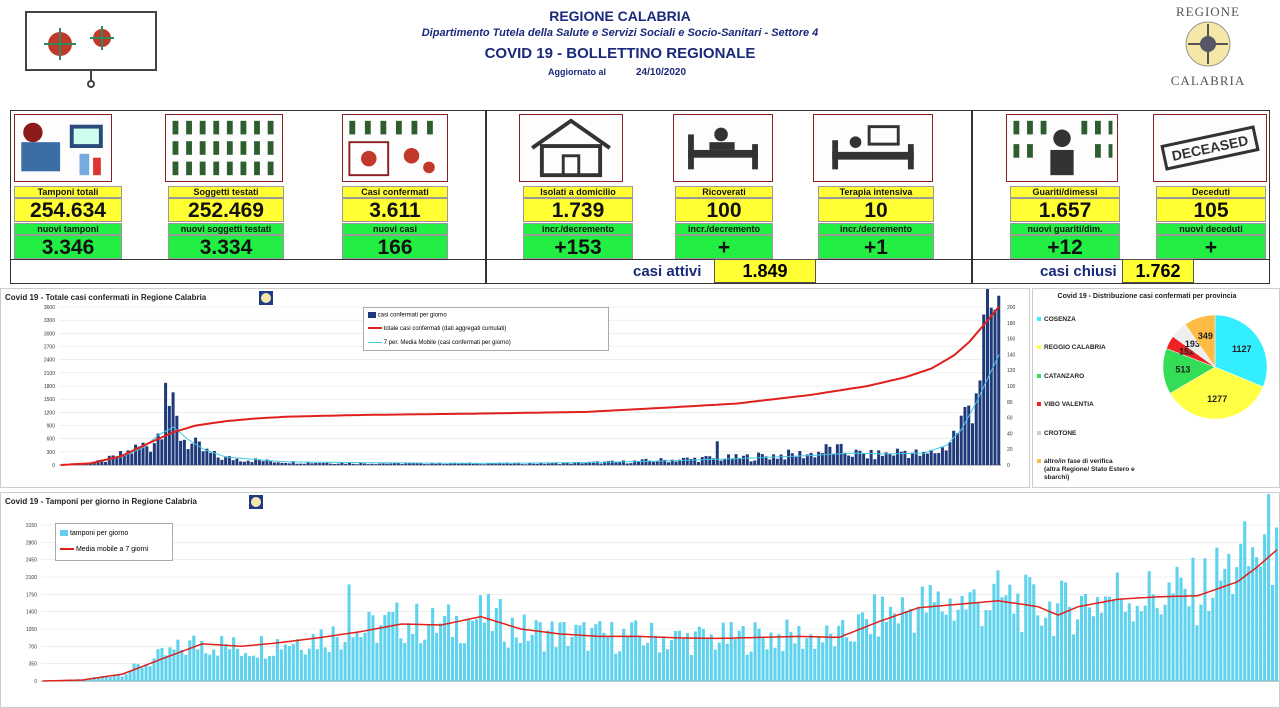 The image size is (1280, 708). What do you see at coordinates (67, 549) in the screenshot?
I see `legend-tests-avg-swatch` at bounding box center [67, 549].